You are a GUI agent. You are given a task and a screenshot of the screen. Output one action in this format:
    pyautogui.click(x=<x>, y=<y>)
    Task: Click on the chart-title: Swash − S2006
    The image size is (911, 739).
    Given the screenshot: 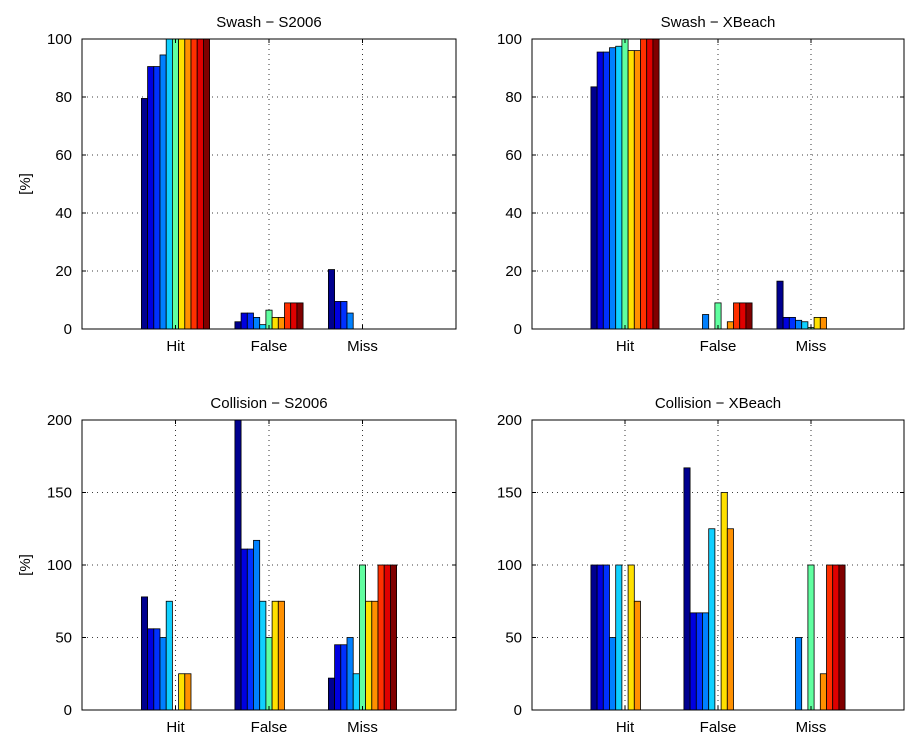 What is the action you would take?
    pyautogui.click(x=269, y=22)
    